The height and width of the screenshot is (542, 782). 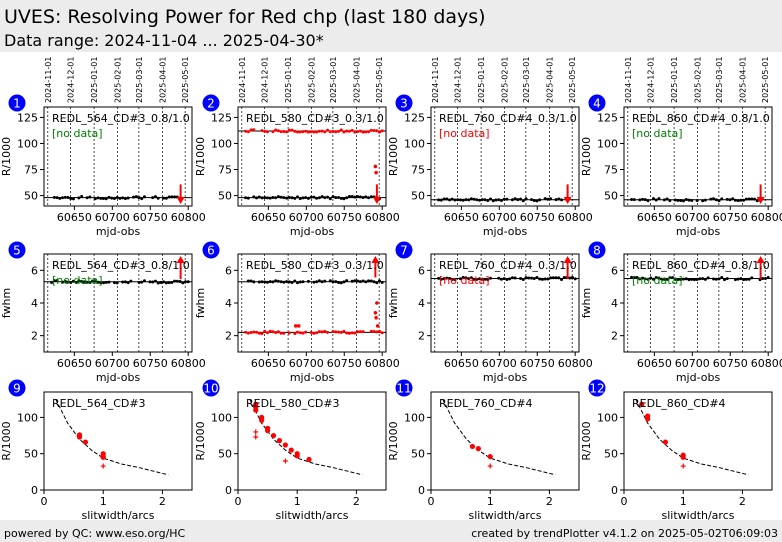 I want to click on x-tick-label: 60800, so click(x=382, y=363).